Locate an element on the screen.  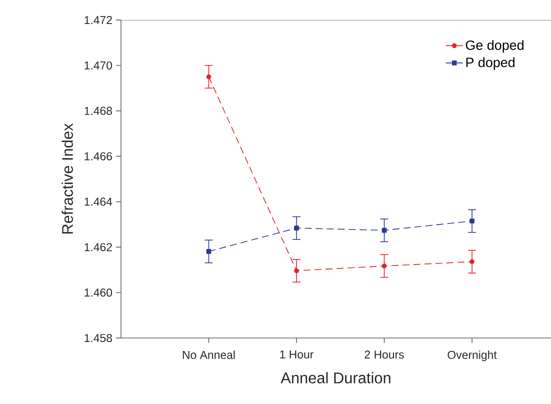
x-tick-label: 2 Hours is located at coordinates (384, 354).